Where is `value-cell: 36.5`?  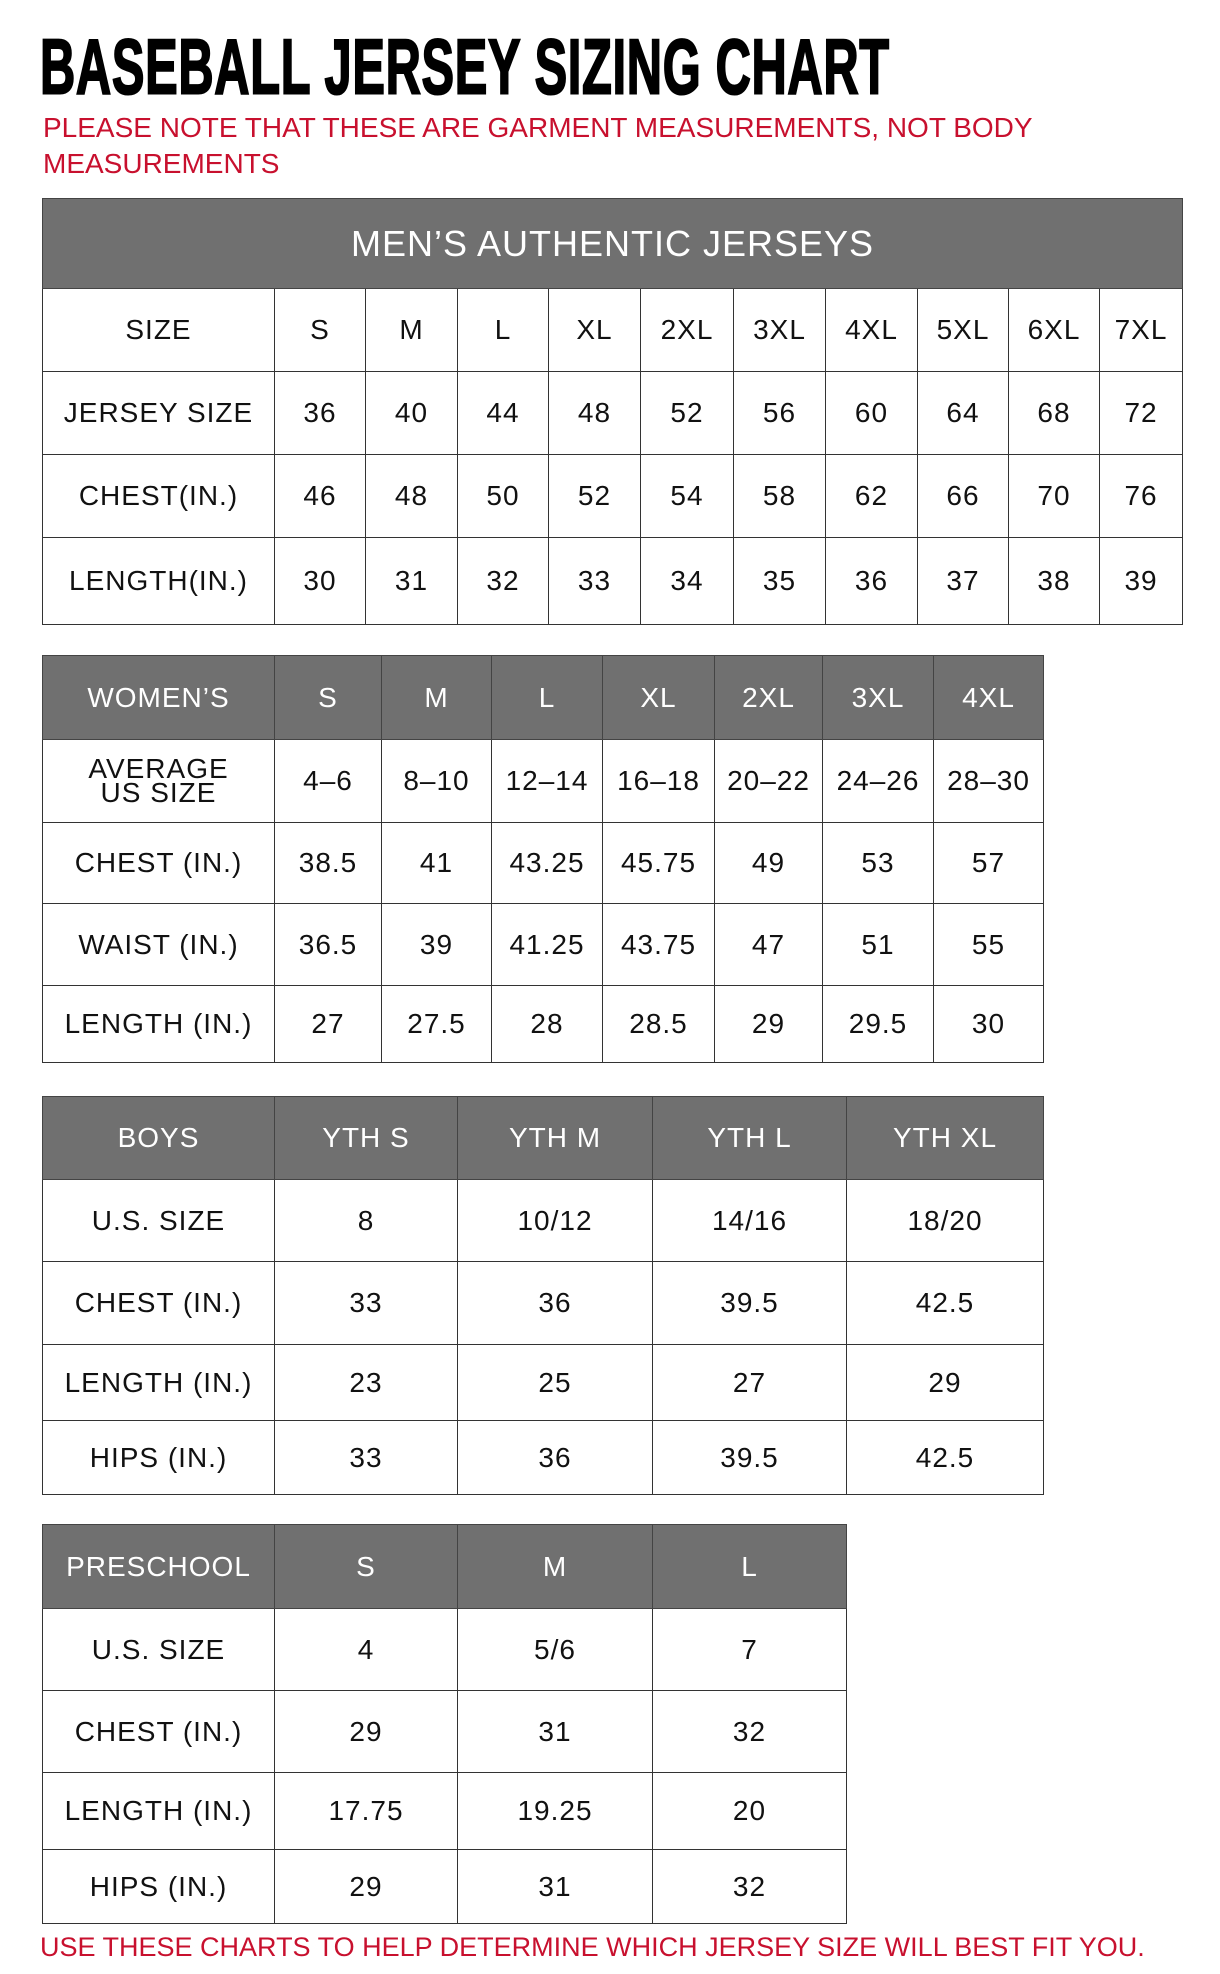
value-cell: 36.5 is located at coordinates (328, 944).